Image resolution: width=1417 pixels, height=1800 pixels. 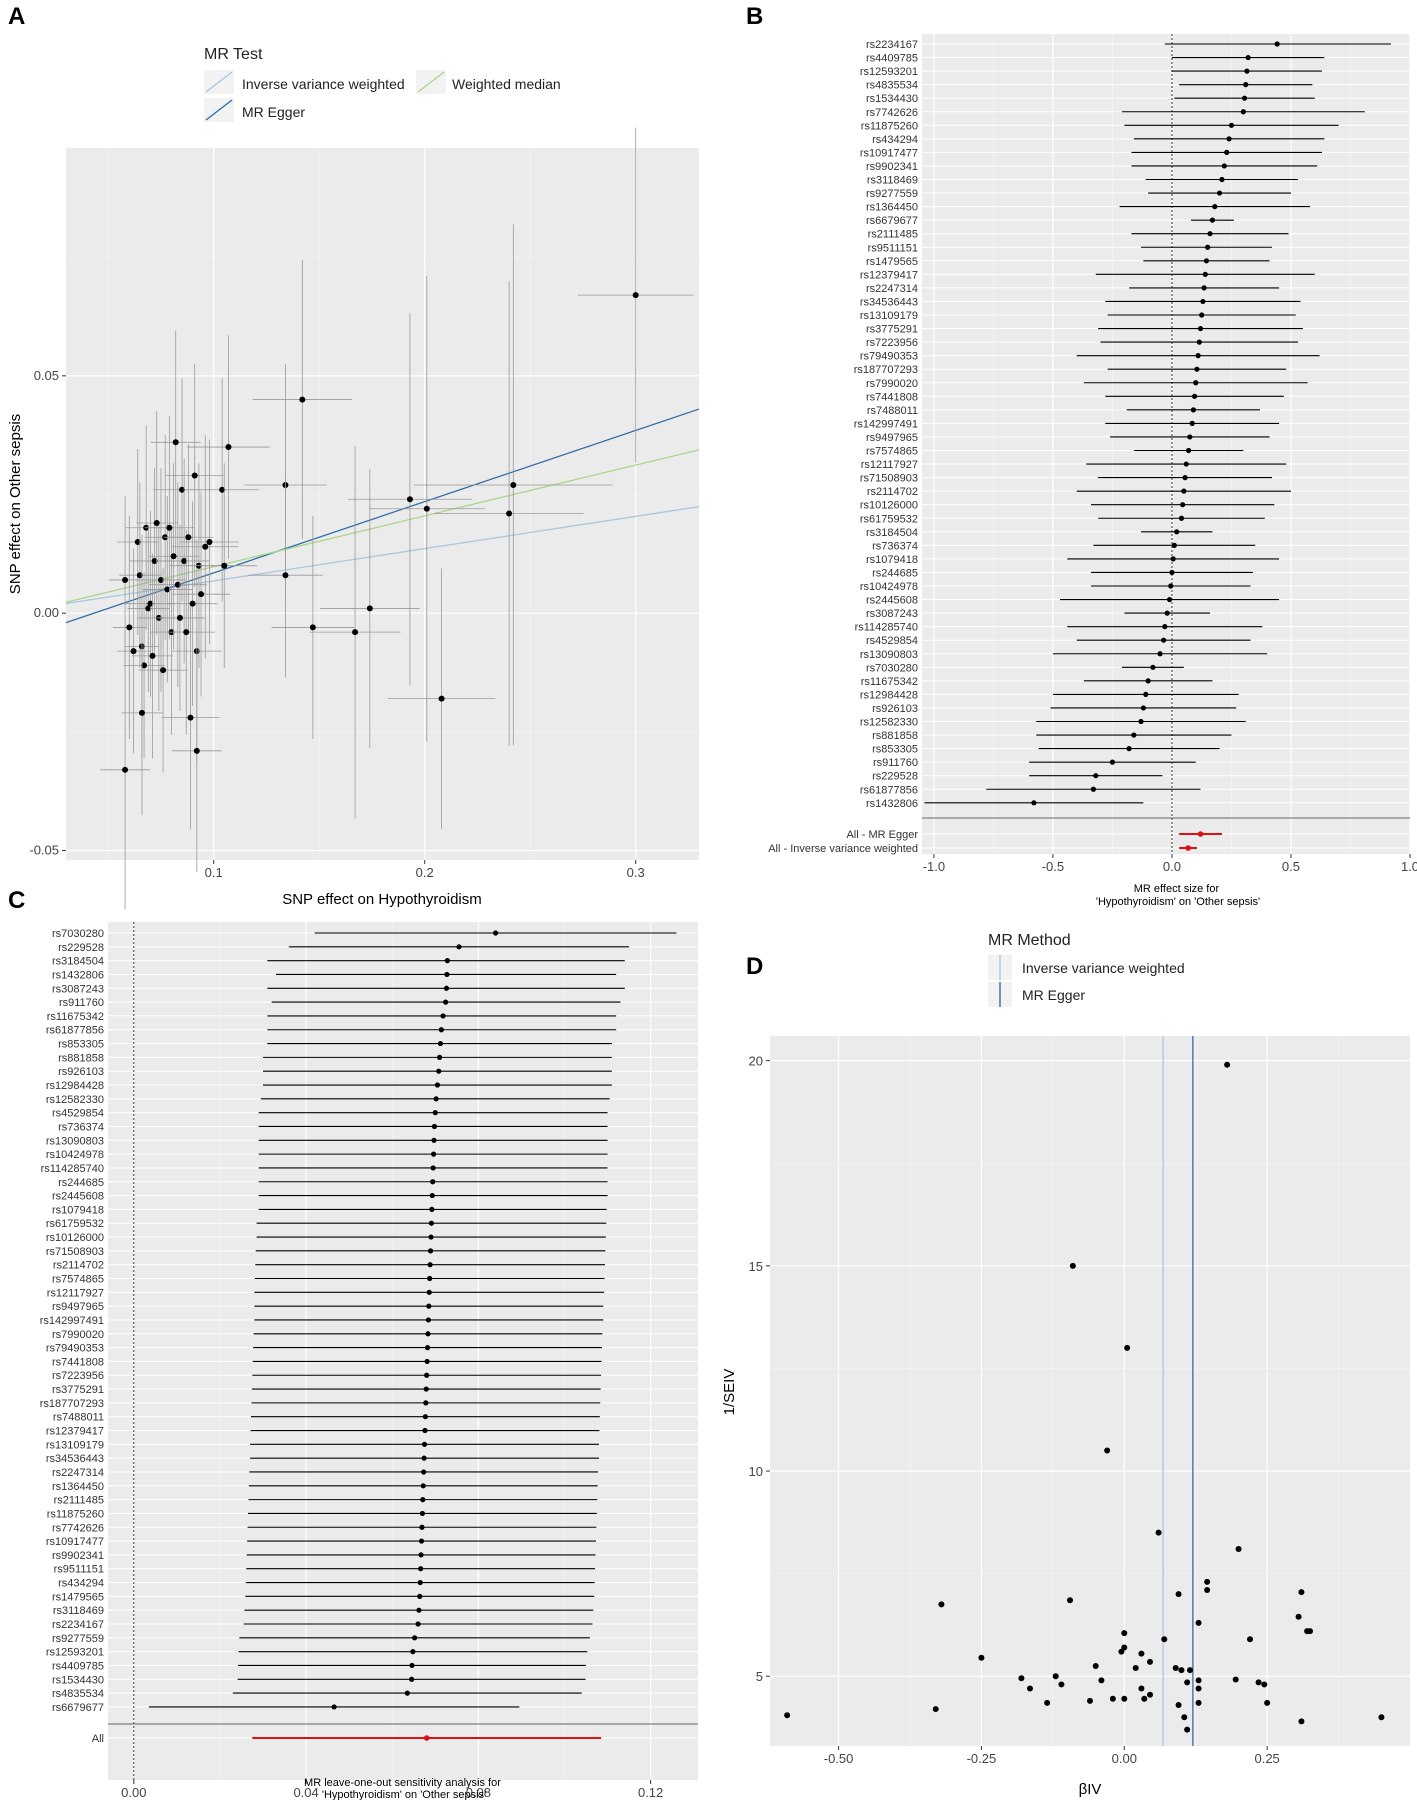 What do you see at coordinates (75, 1445) in the screenshot?
I see `snp-label: rs13109179` at bounding box center [75, 1445].